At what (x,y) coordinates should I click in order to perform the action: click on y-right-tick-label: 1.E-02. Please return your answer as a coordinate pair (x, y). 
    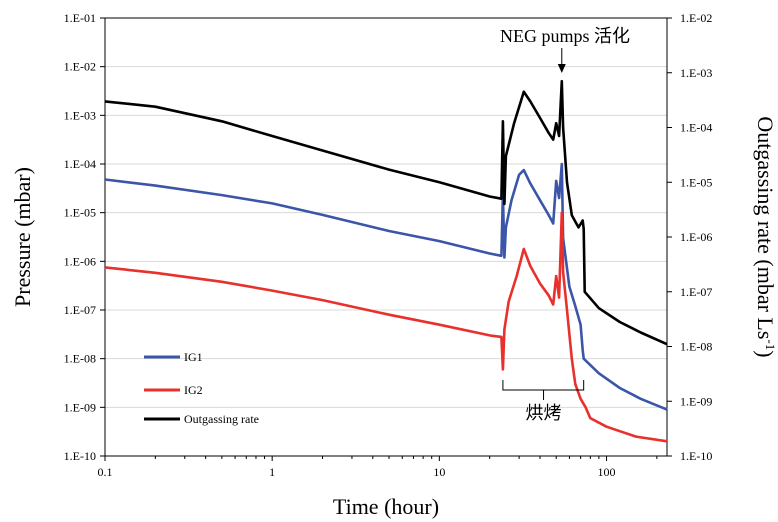
    Looking at the image, I should click on (696, 18).